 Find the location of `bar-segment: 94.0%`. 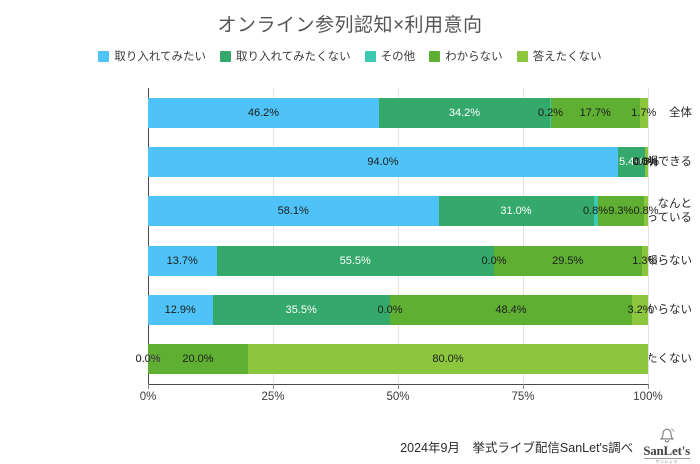

bar-segment: 94.0% is located at coordinates (383, 162).